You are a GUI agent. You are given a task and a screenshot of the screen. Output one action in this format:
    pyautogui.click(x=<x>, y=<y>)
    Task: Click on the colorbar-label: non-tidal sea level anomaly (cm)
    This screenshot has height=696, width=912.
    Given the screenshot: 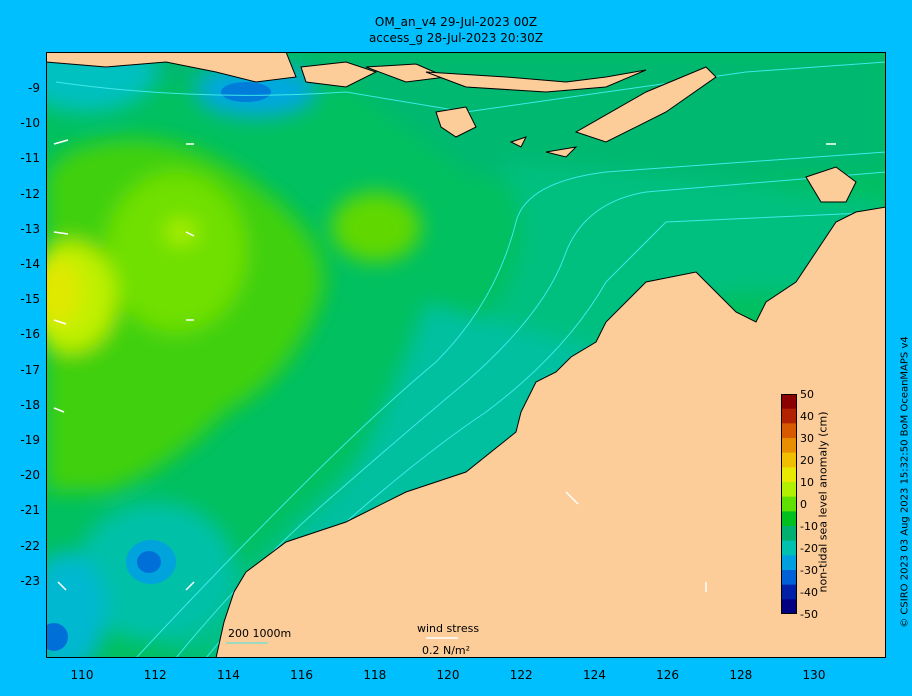 What is the action you would take?
    pyautogui.click(x=823, y=502)
    